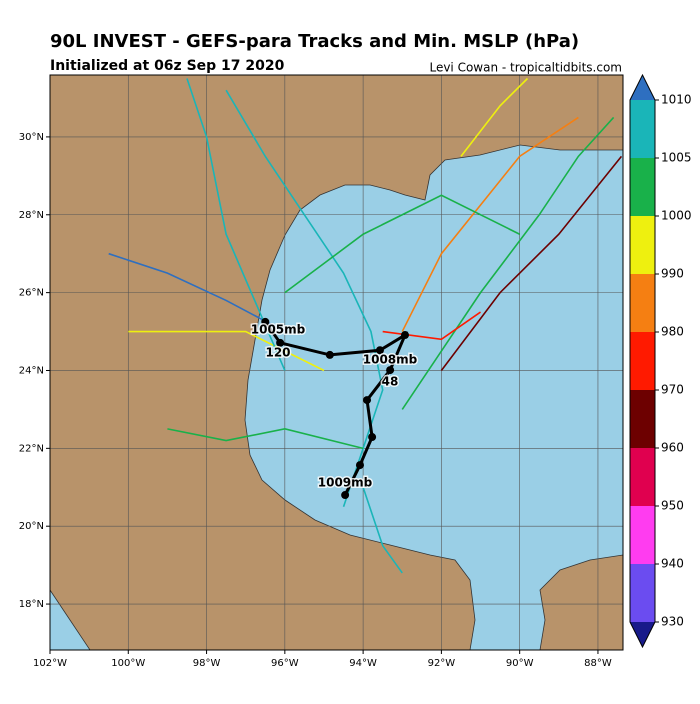 The width and height of the screenshot is (700, 704). I want to click on mean-track-line, so click(336, 408).